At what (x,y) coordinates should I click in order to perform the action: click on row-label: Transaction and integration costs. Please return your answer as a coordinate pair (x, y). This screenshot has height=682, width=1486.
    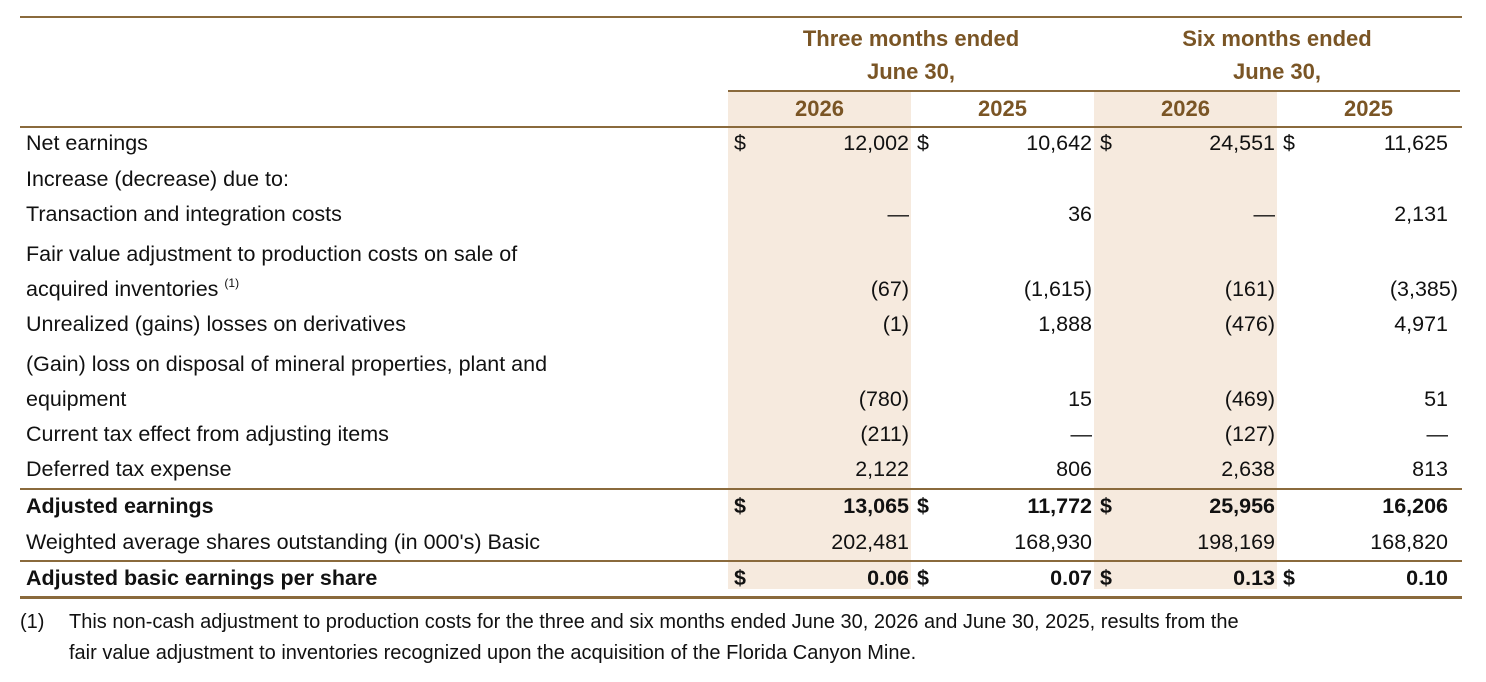
    Looking at the image, I should click on (184, 214).